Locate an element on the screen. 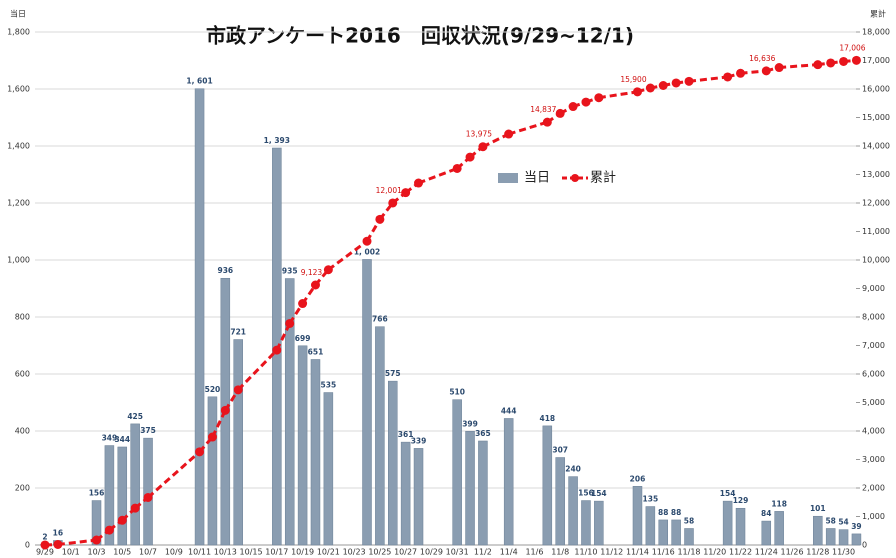 Image resolution: width=896 pixels, height=558 pixels. y-tick-label: 200 is located at coordinates (22, 488).